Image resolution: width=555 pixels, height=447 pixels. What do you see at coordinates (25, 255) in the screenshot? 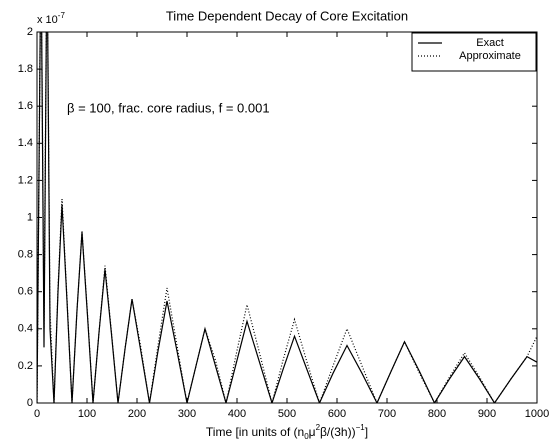
I see `y-tick-label: 0.8` at bounding box center [25, 255].